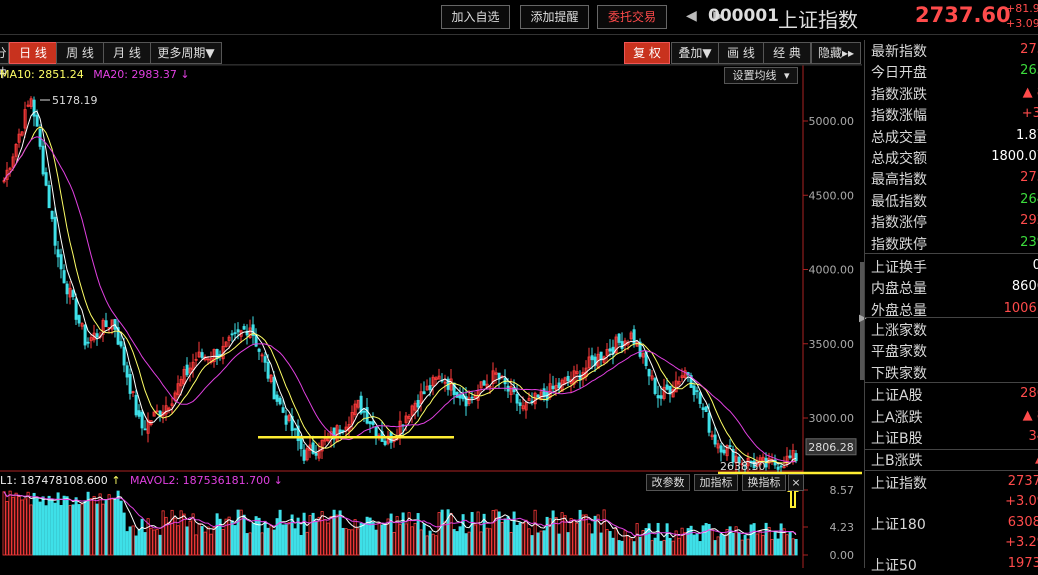  I want to click on tab-daily: 日 线, so click(33, 53).